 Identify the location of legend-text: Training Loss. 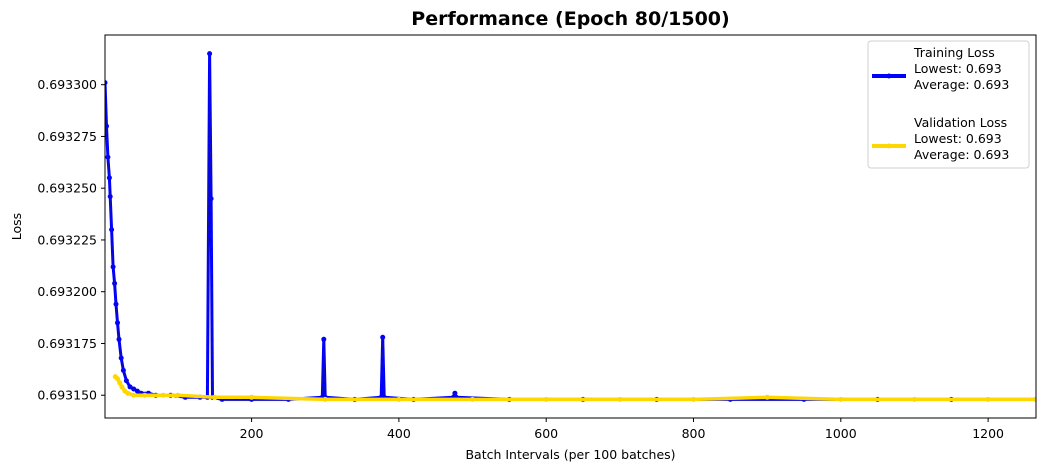
(954, 52).